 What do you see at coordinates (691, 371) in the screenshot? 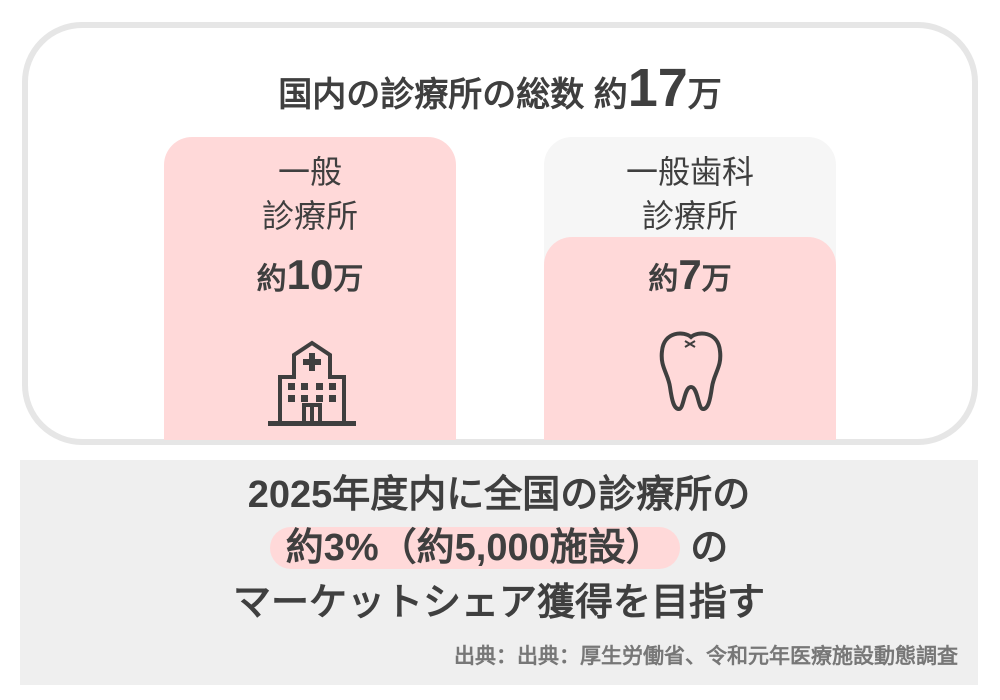
I see `tooth-icon` at bounding box center [691, 371].